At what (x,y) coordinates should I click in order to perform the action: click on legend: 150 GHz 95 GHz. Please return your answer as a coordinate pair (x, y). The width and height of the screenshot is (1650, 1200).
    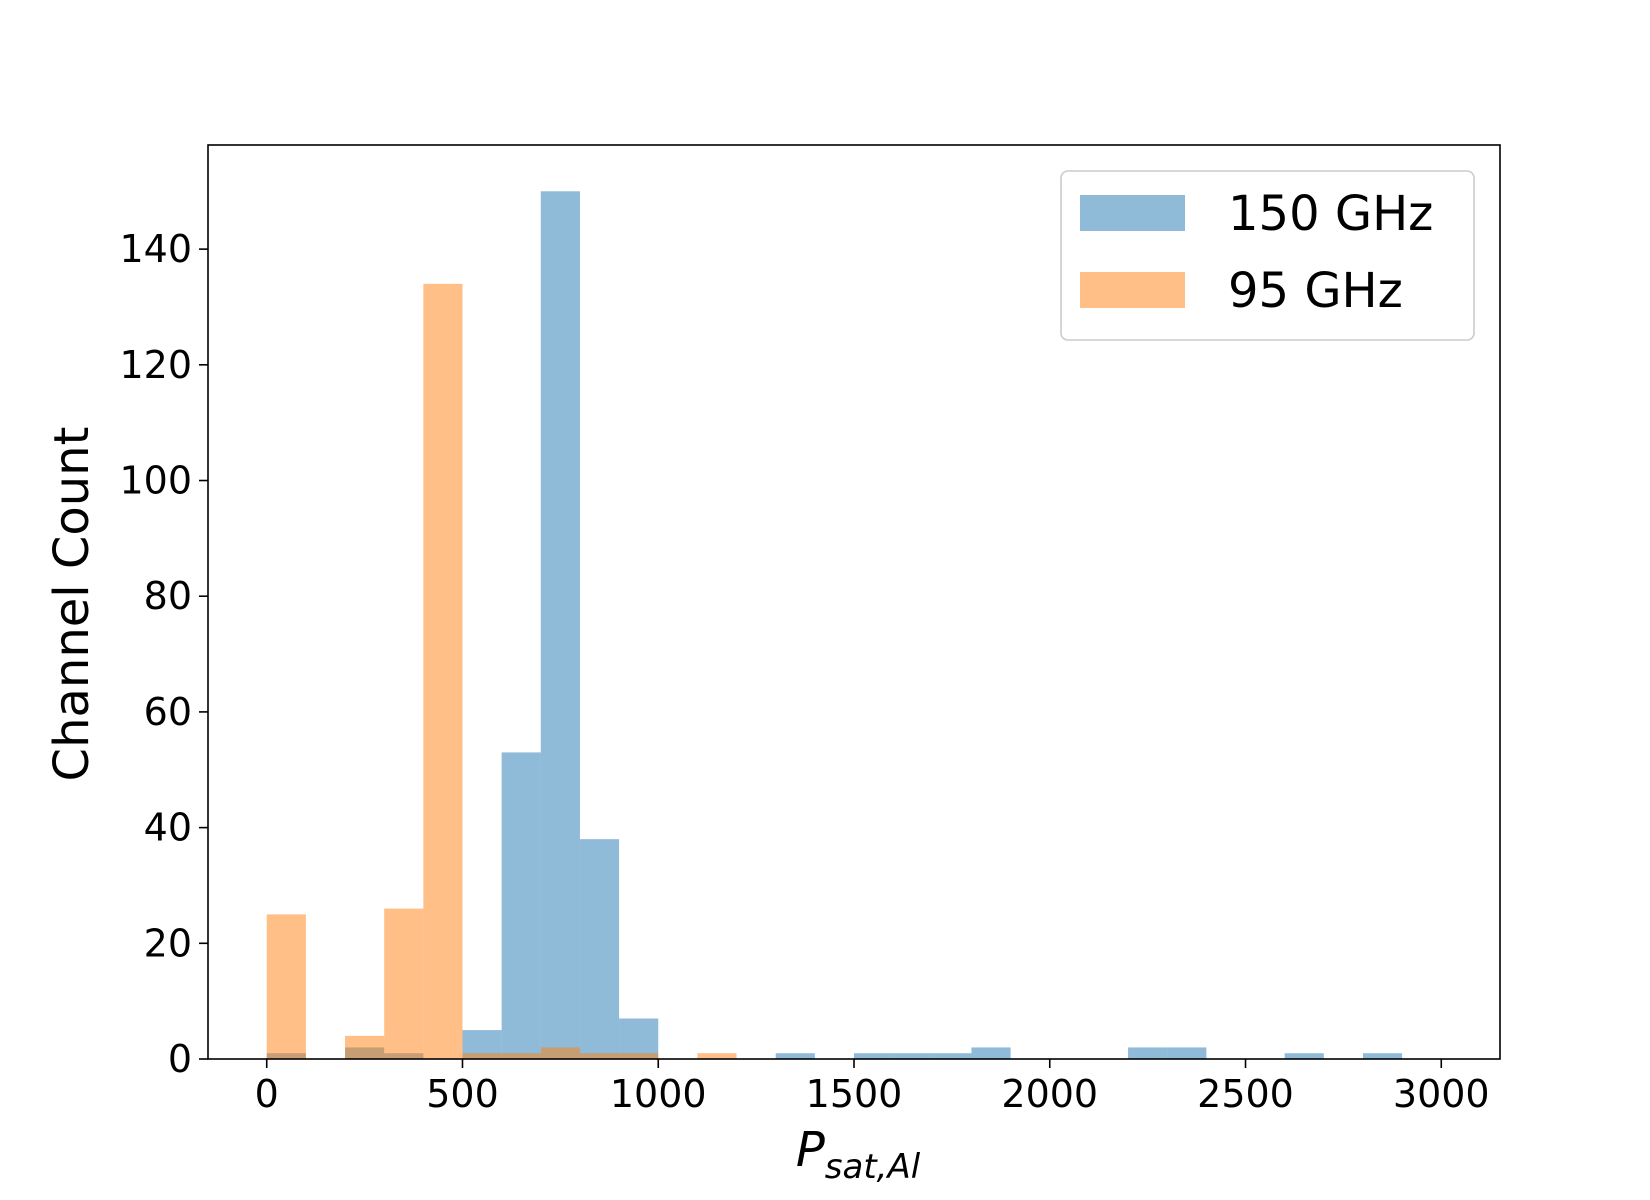
    Looking at the image, I should click on (1267, 255).